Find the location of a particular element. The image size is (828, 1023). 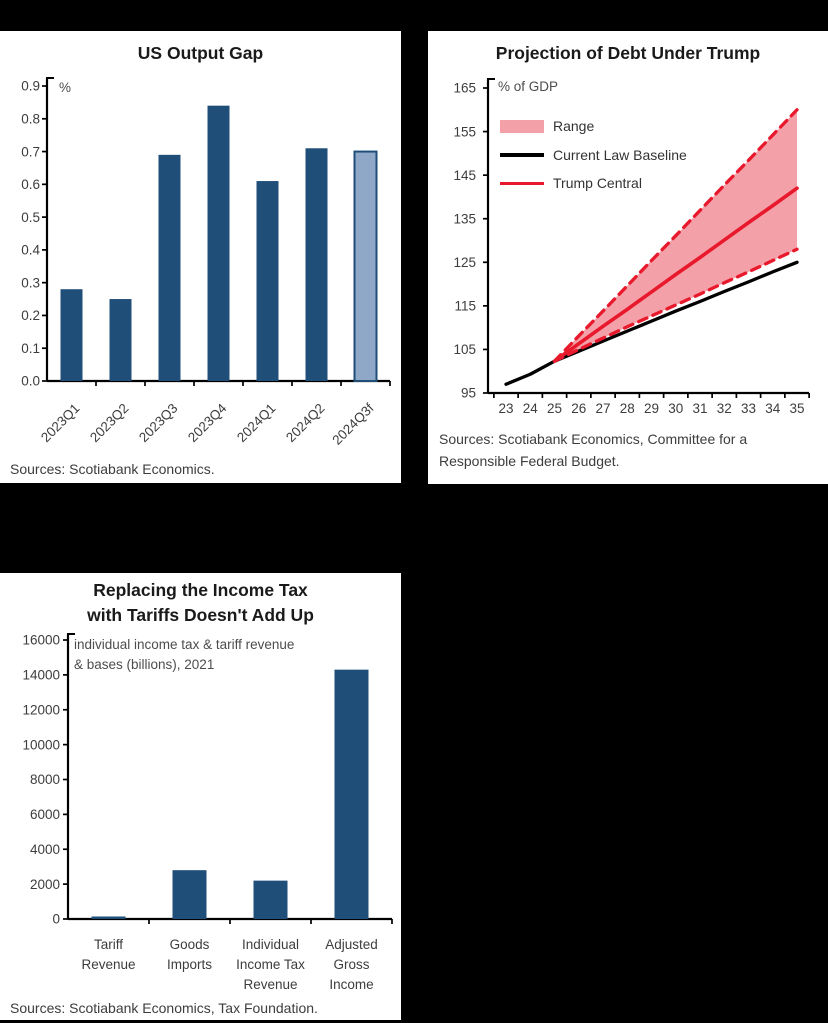

legend-item-trump-central: Trump Central is located at coordinates (593, 183).